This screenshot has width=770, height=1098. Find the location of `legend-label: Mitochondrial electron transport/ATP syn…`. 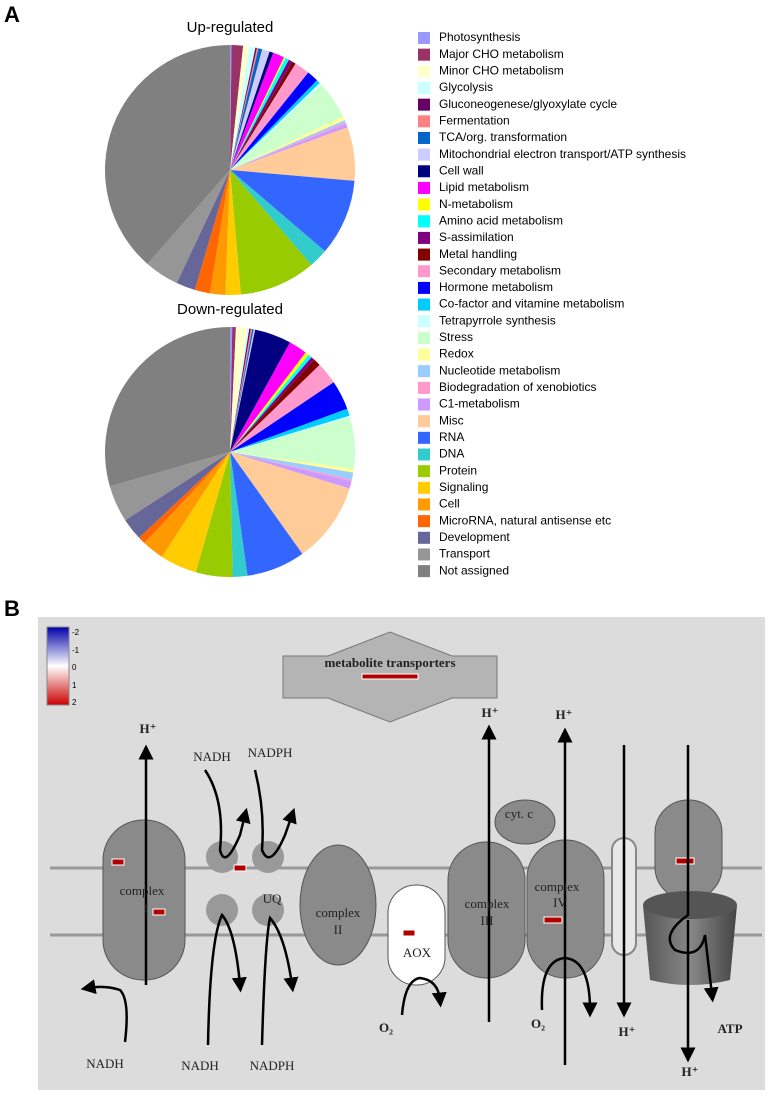

legend-label: Mitochondrial electron transport/ATP syn… is located at coordinates (562, 154).